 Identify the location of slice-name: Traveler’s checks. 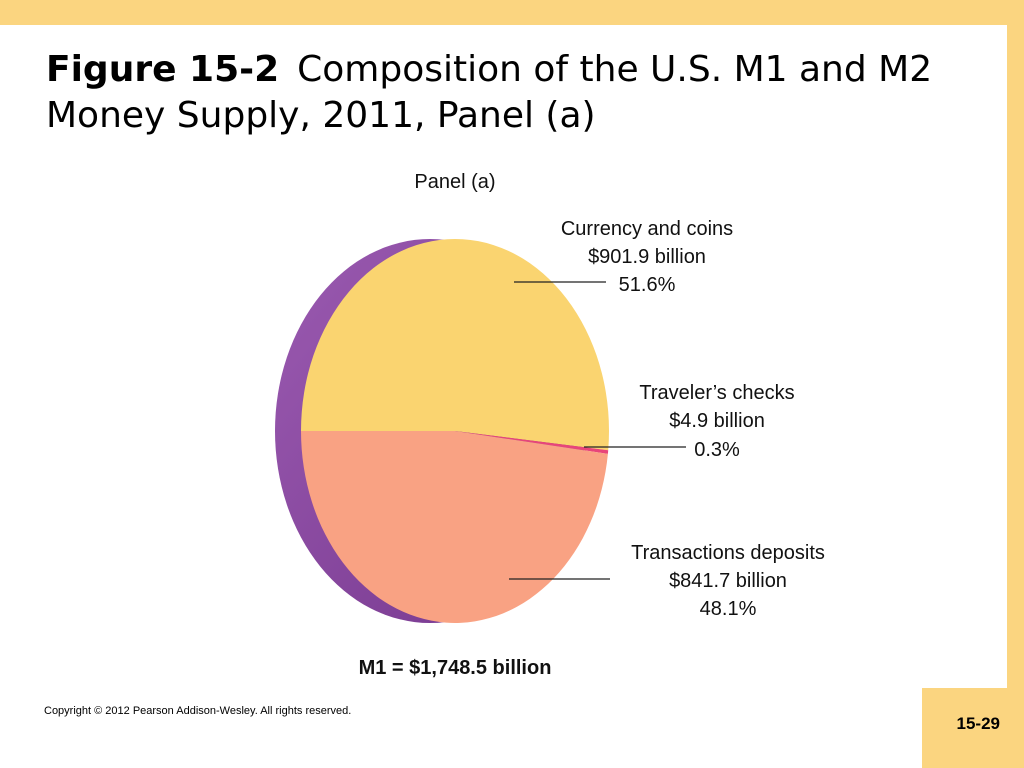
(716, 393).